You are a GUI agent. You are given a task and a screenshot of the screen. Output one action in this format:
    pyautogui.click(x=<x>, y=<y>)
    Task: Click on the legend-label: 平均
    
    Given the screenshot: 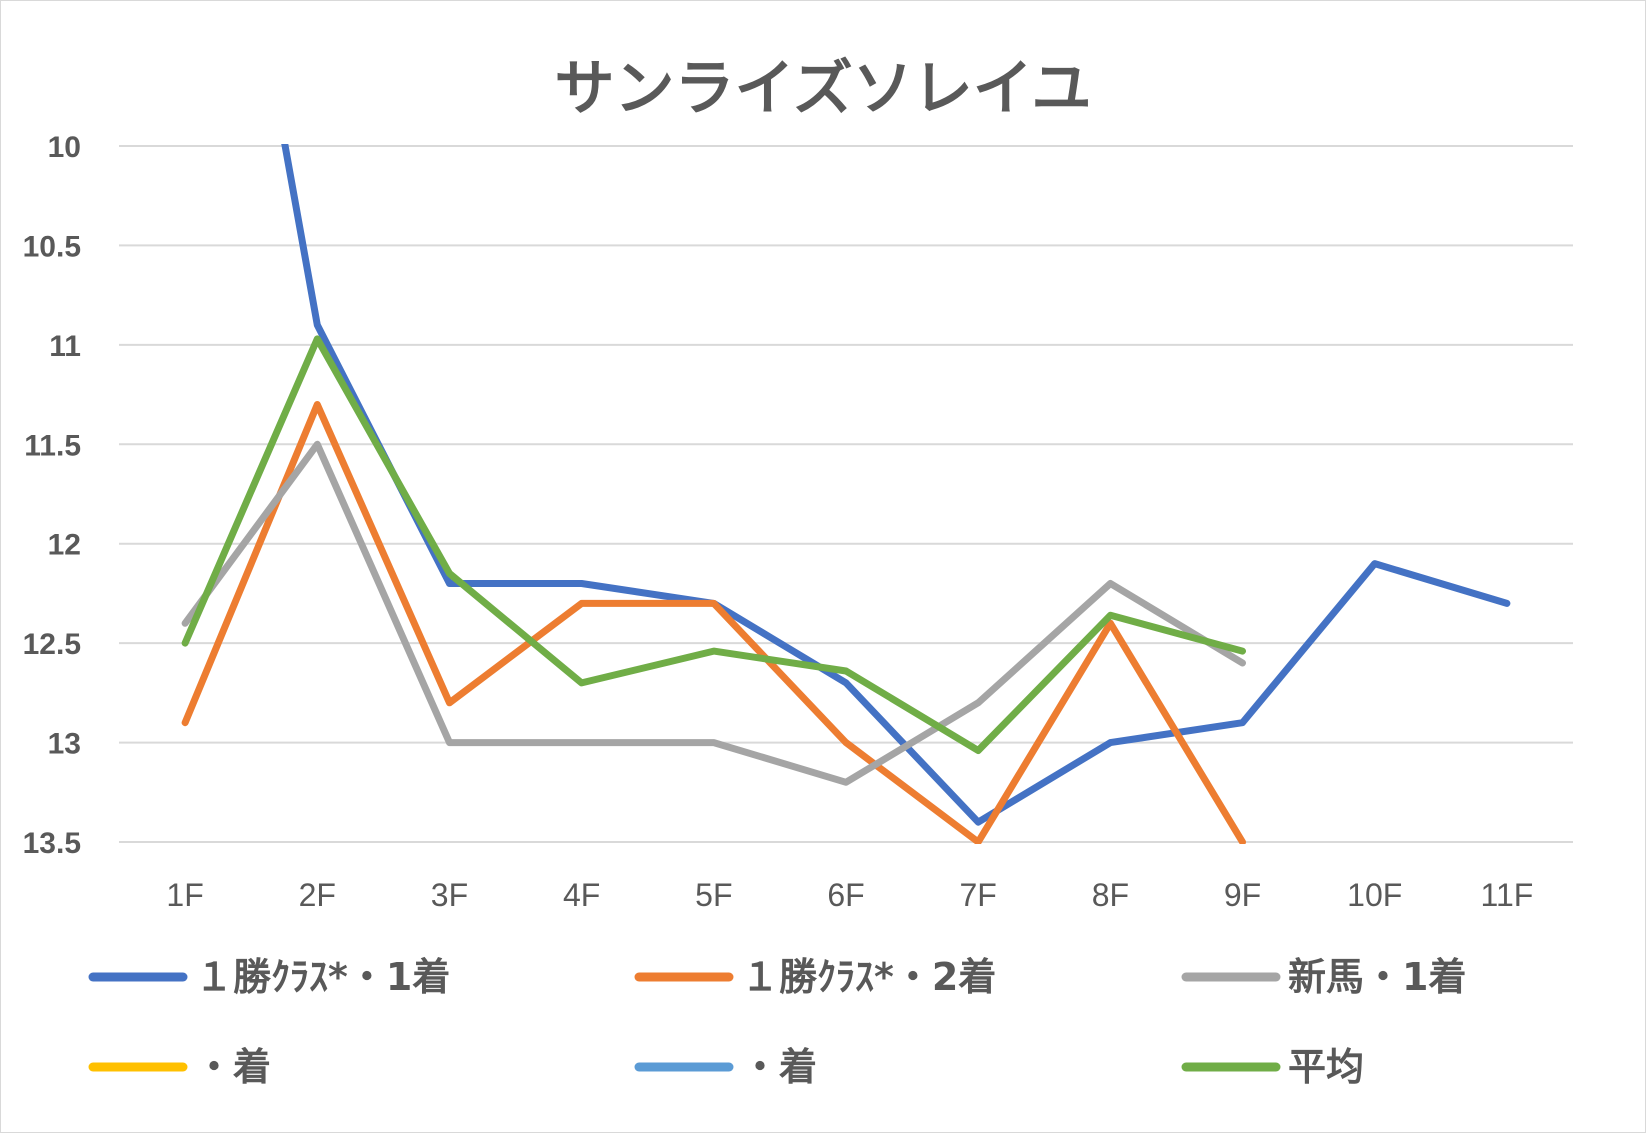 What is the action you would take?
    pyautogui.click(x=1326, y=1067)
    